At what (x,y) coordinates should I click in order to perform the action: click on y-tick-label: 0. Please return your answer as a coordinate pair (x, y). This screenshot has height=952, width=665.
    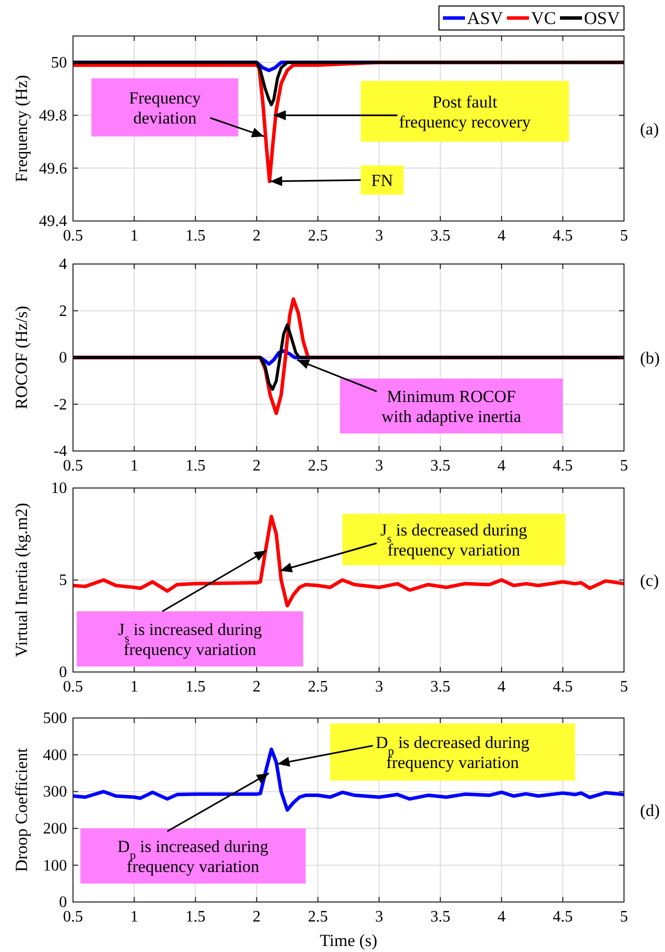
    Looking at the image, I should click on (63, 358).